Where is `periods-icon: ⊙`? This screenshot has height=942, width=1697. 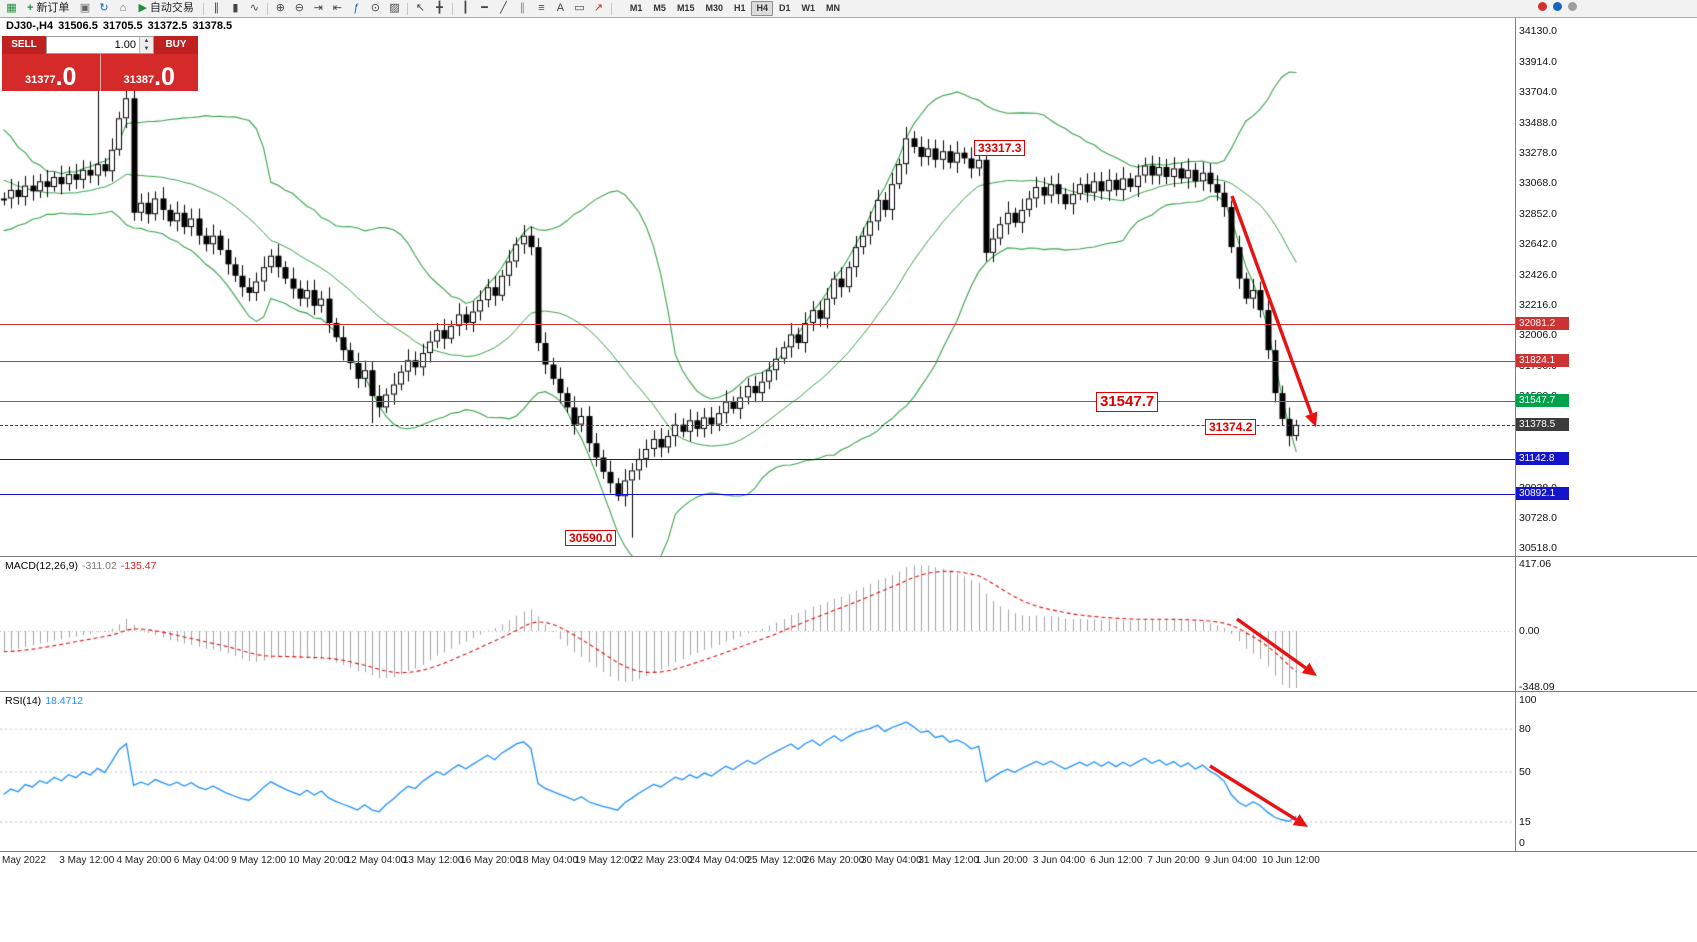
periods-icon: ⊙ is located at coordinates (375, 8).